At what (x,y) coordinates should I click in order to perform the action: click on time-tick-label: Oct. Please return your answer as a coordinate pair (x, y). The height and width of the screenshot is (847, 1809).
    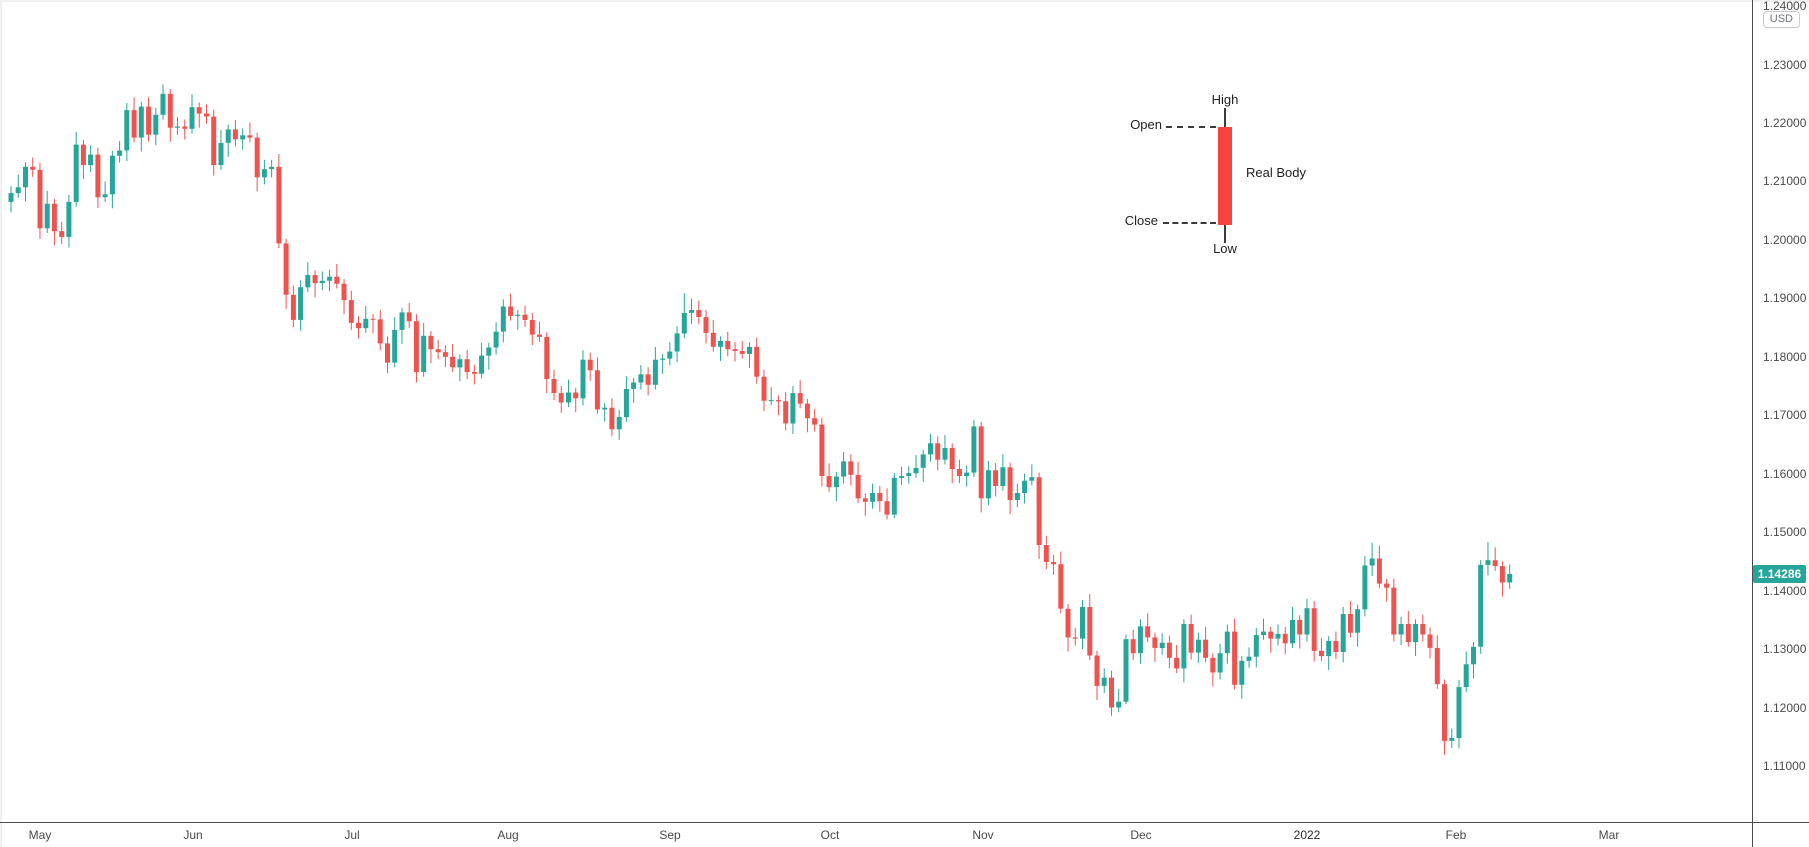
    Looking at the image, I should click on (830, 835).